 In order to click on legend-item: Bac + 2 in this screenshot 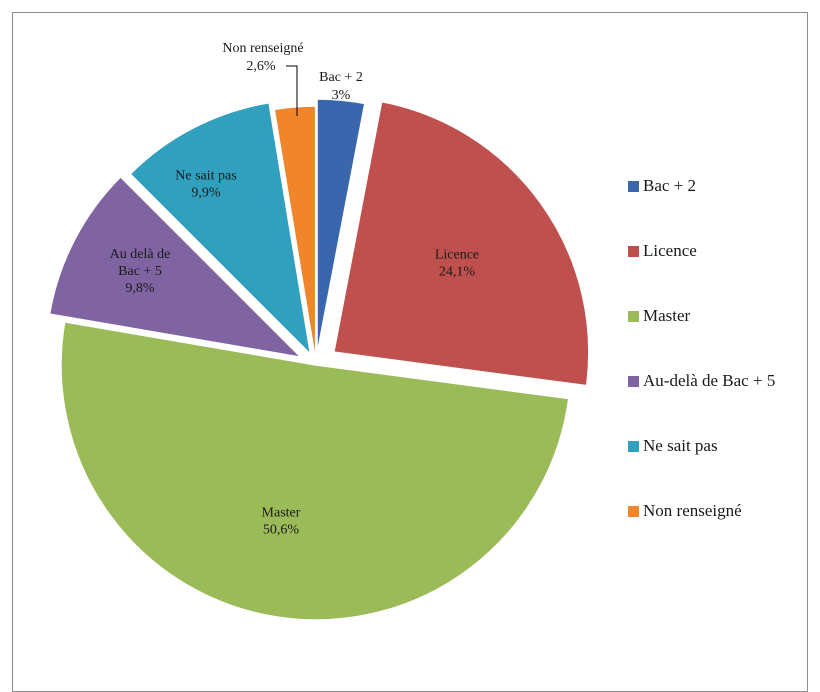, I will do `click(662, 186)`.